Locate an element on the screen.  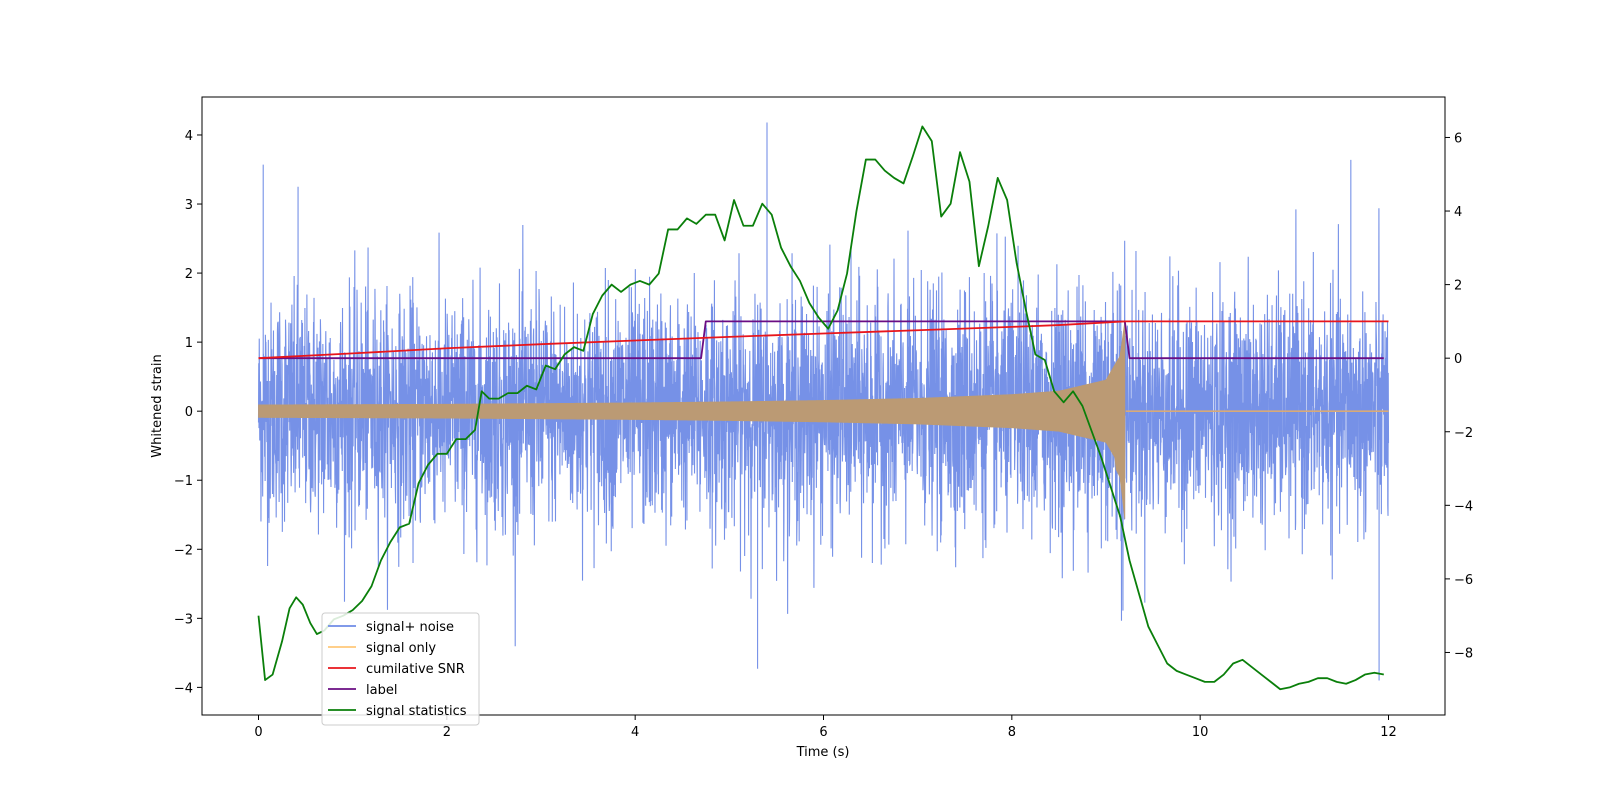
series-signal-only is located at coordinates (692, 420).